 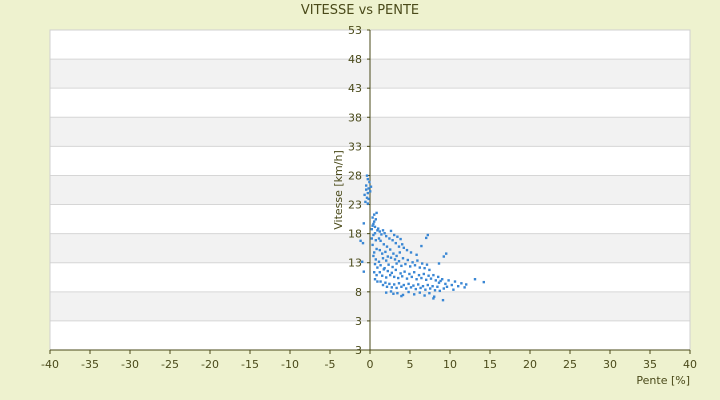 What do you see at coordinates (355, 88) in the screenshot?
I see `y-tick-label: 43` at bounding box center [355, 88].